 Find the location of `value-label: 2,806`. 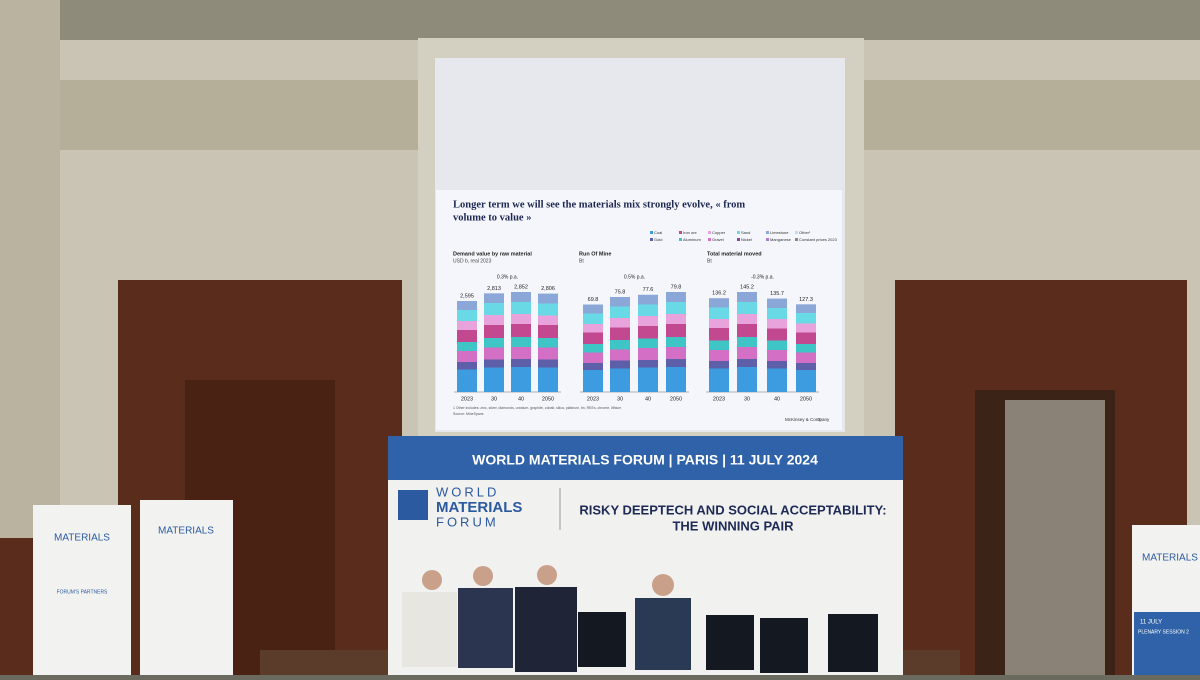

value-label: 2,806 is located at coordinates (548, 289).